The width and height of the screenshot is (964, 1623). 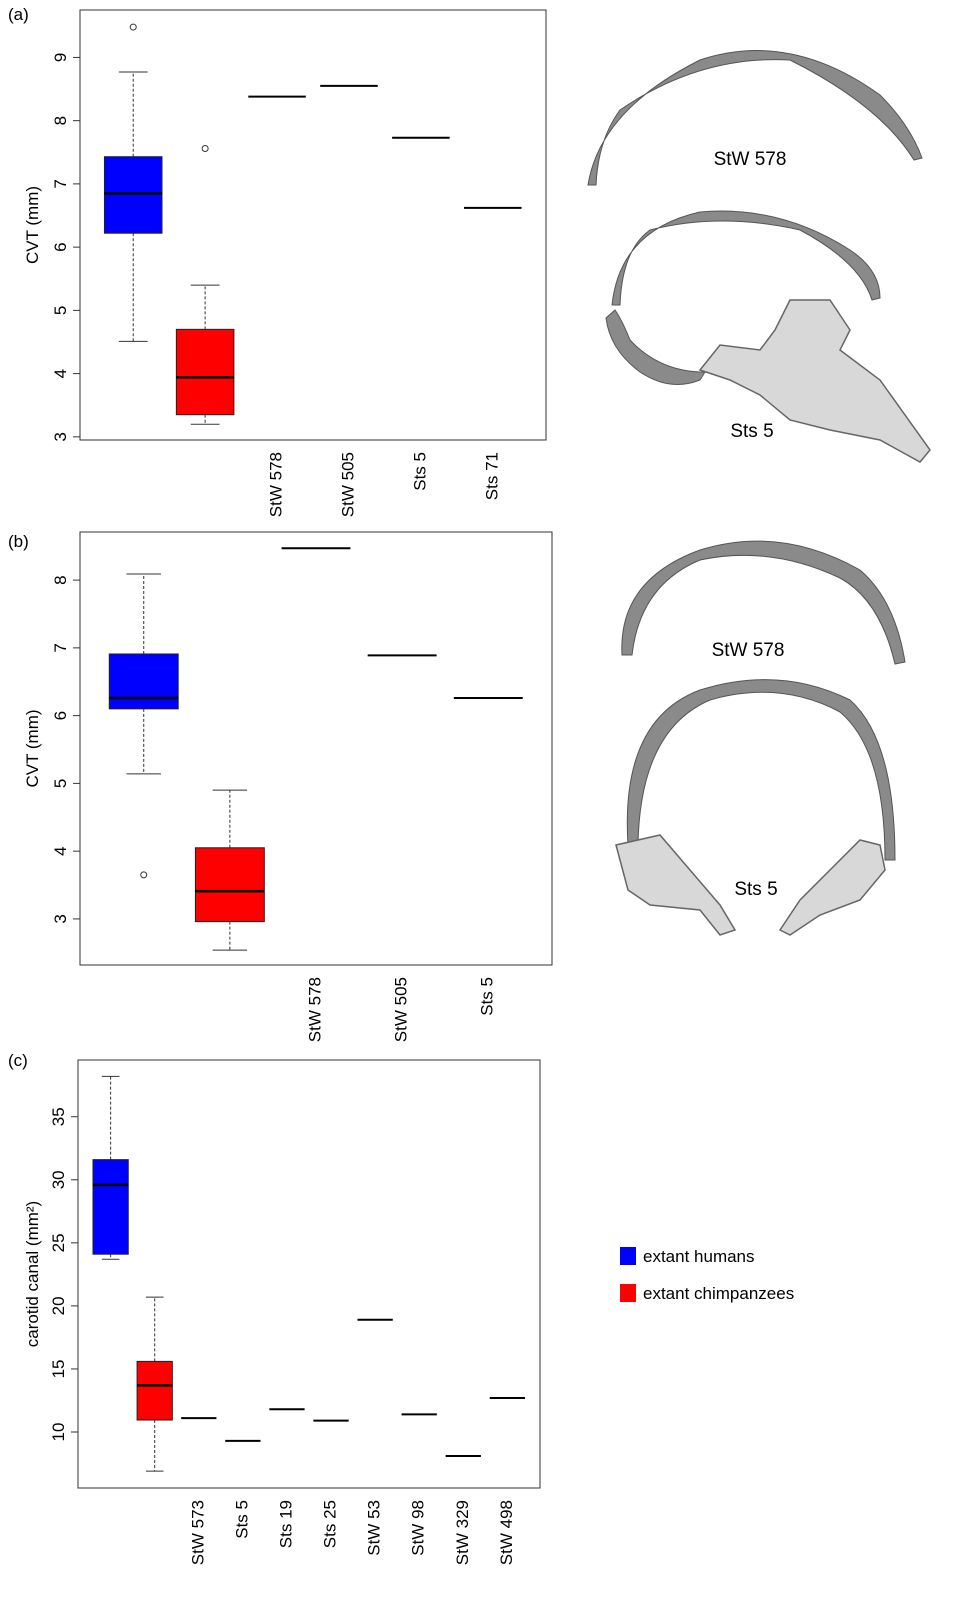 What do you see at coordinates (699, 1256) in the screenshot?
I see `legend-label: extant humans` at bounding box center [699, 1256].